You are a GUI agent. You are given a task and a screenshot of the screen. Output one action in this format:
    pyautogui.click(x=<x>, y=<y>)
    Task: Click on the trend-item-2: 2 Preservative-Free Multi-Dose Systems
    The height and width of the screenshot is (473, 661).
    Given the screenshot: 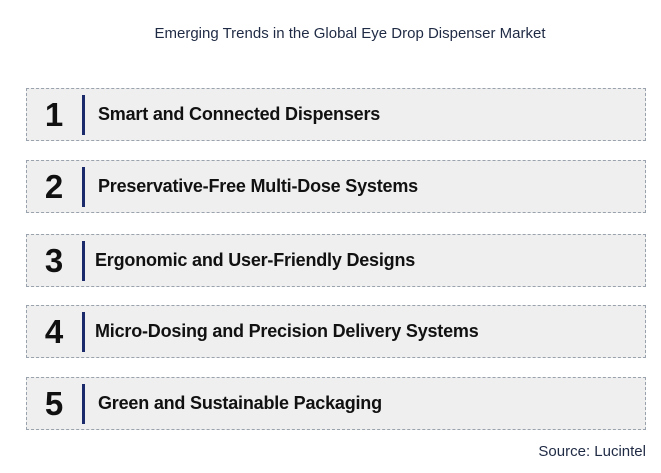 What is the action you would take?
    pyautogui.click(x=336, y=186)
    